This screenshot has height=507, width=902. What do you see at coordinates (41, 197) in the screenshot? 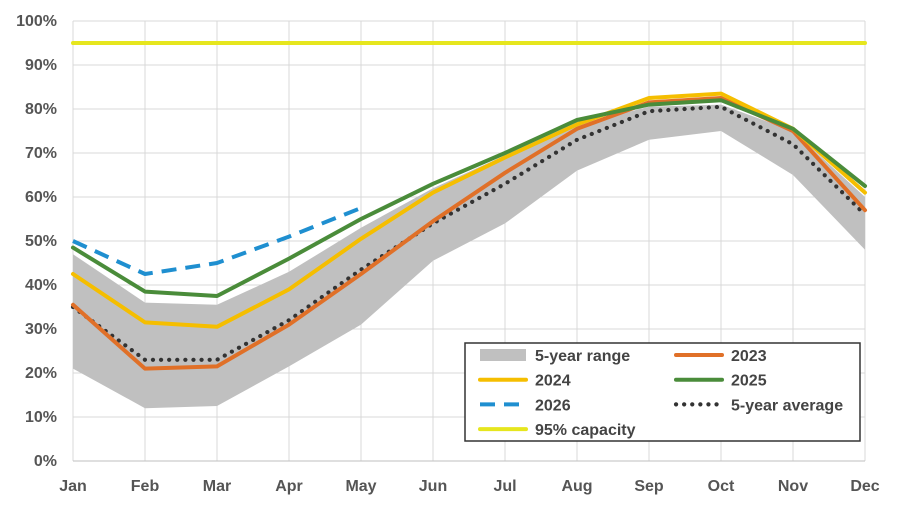
I see `y-tick-label-60: 60%` at bounding box center [41, 197].